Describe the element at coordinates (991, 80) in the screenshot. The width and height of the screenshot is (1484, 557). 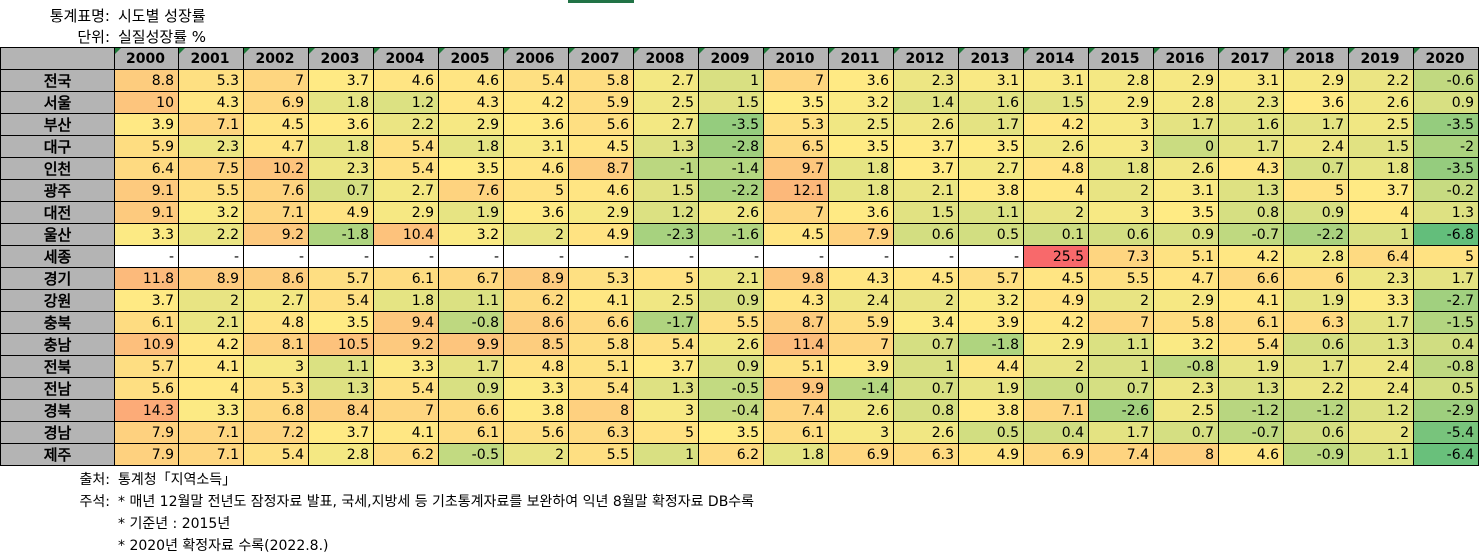
I see `value-cell: 3.1` at that location.